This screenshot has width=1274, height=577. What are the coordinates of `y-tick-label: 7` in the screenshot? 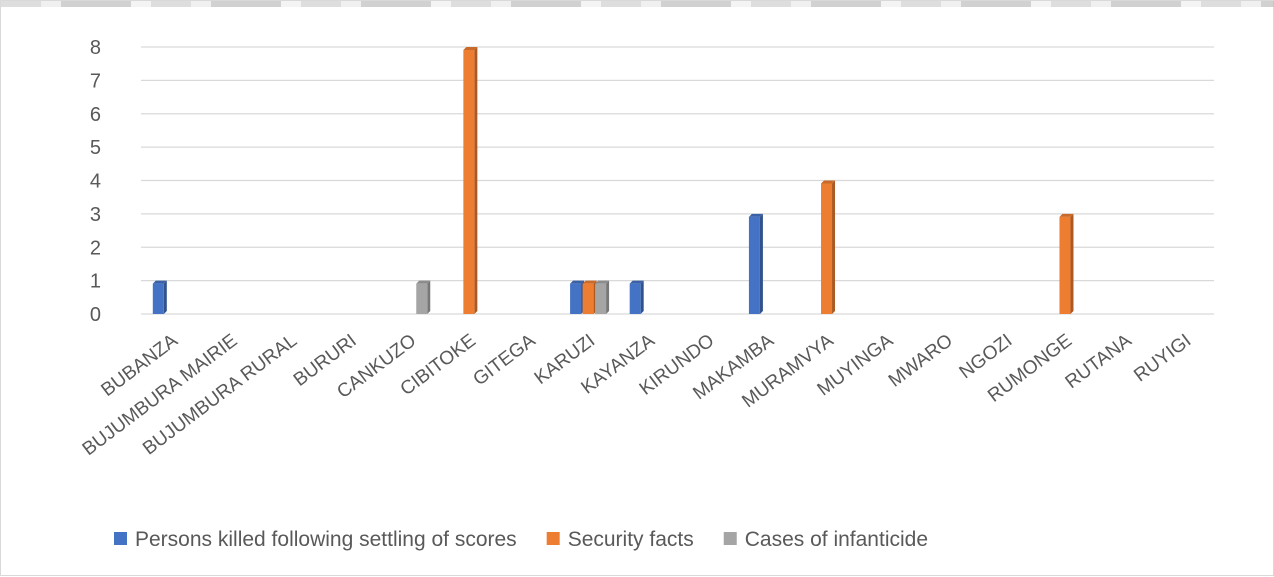 It's located at (95, 81).